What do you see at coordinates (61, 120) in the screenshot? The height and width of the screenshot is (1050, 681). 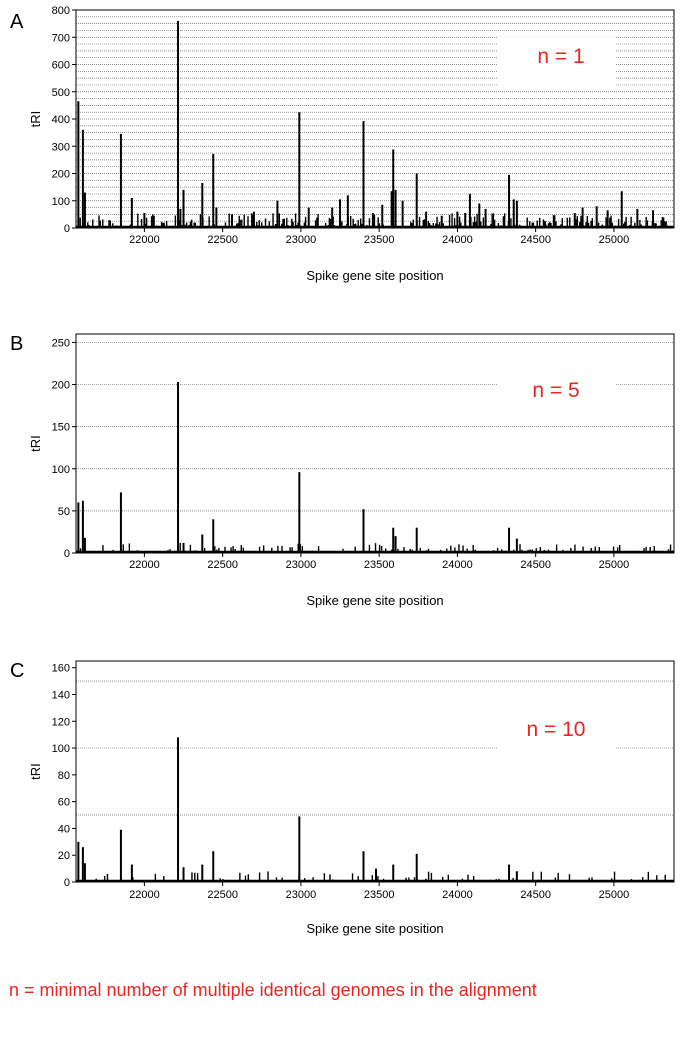 I see `y-tick-label: 400` at bounding box center [61, 120].